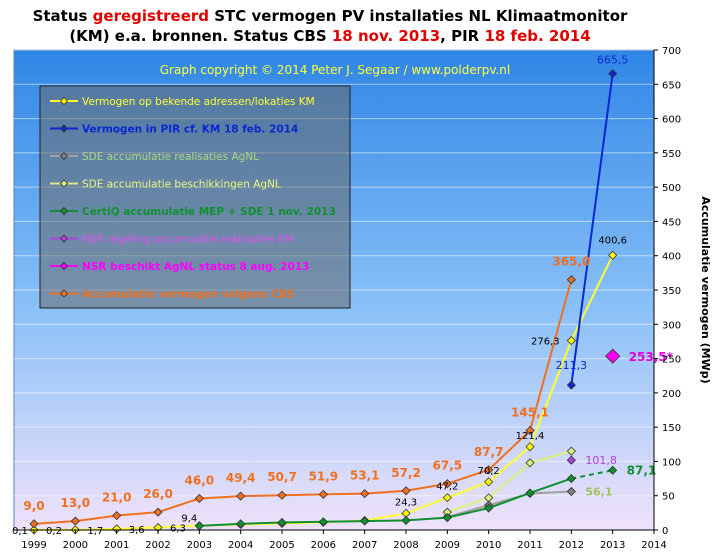  I want to click on y-tick-label: 650, so click(671, 85).